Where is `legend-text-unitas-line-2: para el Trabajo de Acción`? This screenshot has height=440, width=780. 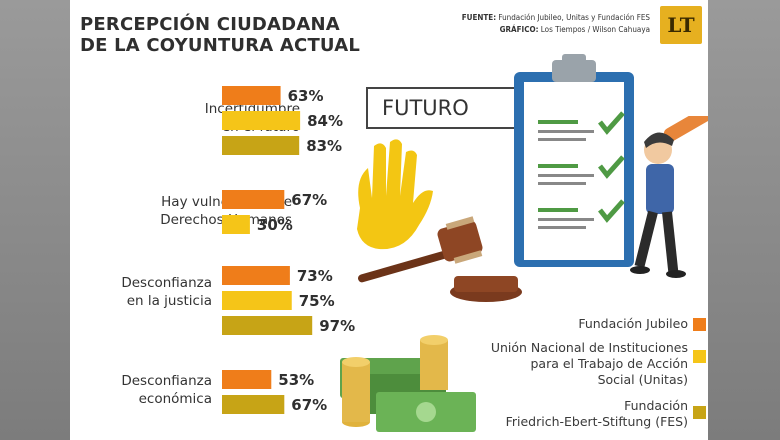
legend-text-unitas-line-2: para el Trabajo de Acción is located at coordinates (609, 363).